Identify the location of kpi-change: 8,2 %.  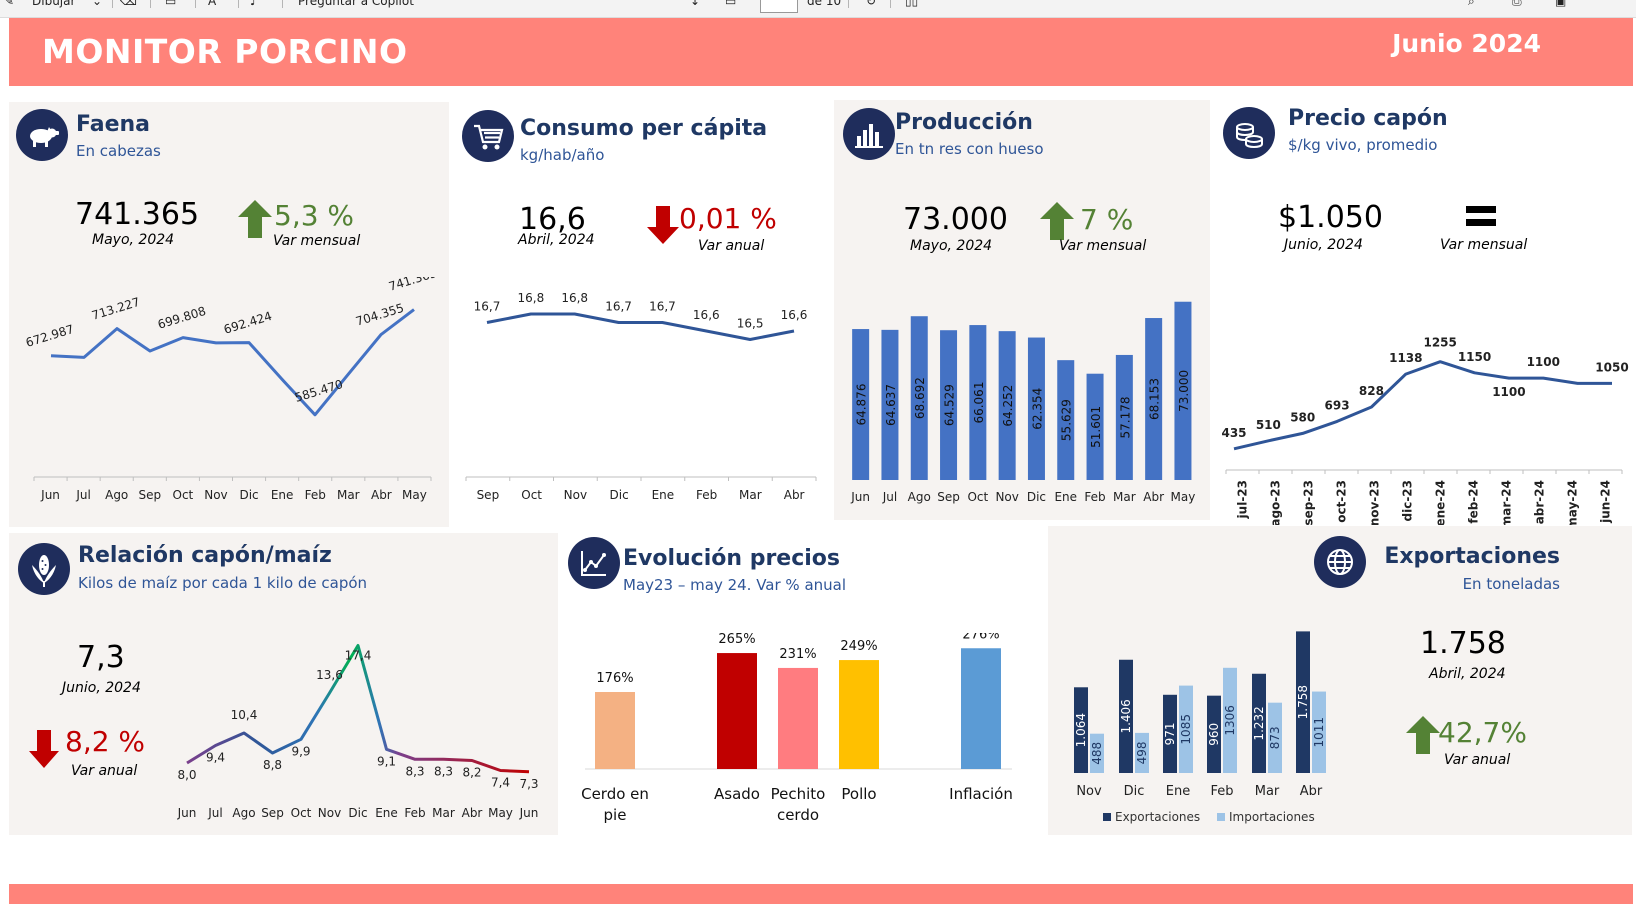
(105, 741).